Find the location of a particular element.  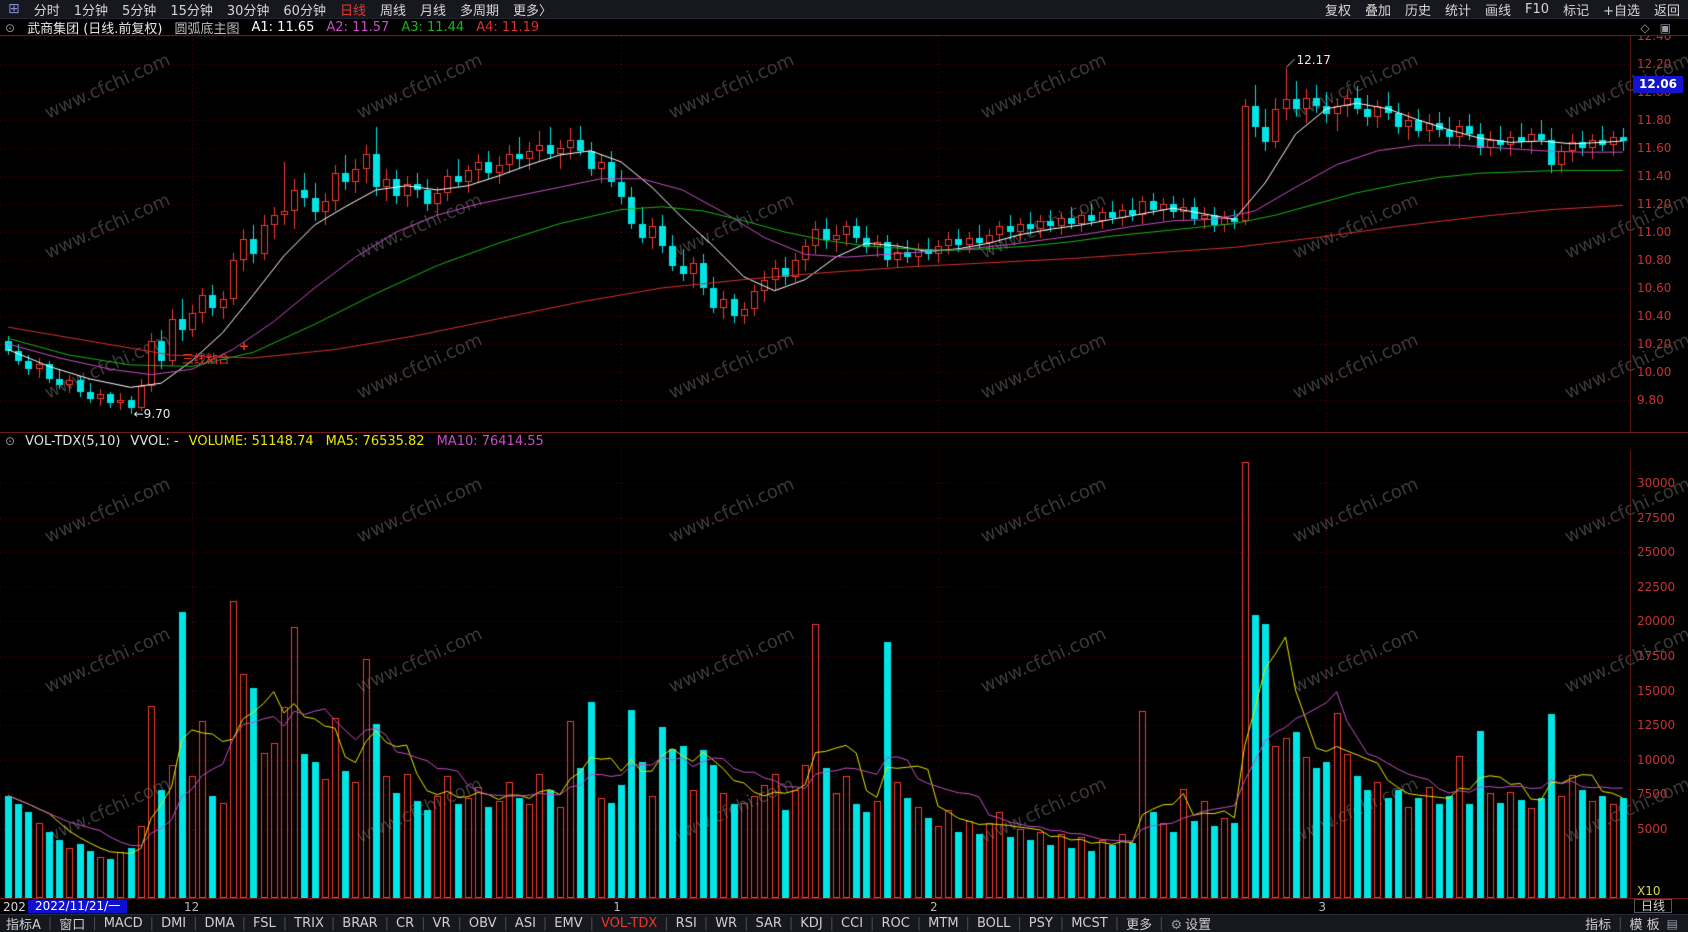

price-tick: 10.80 is located at coordinates (1654, 259).